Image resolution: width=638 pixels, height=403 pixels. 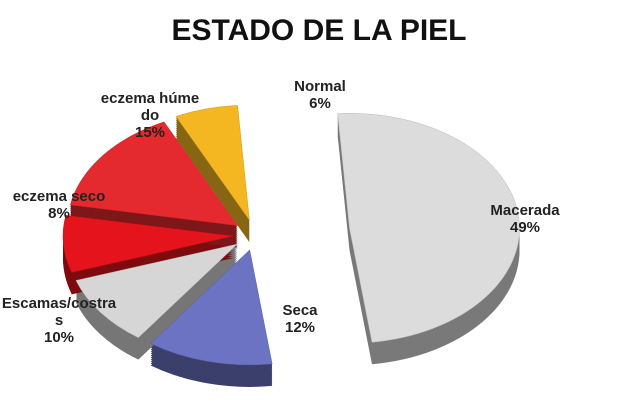 I want to click on value-label: 49%, so click(x=525, y=227).